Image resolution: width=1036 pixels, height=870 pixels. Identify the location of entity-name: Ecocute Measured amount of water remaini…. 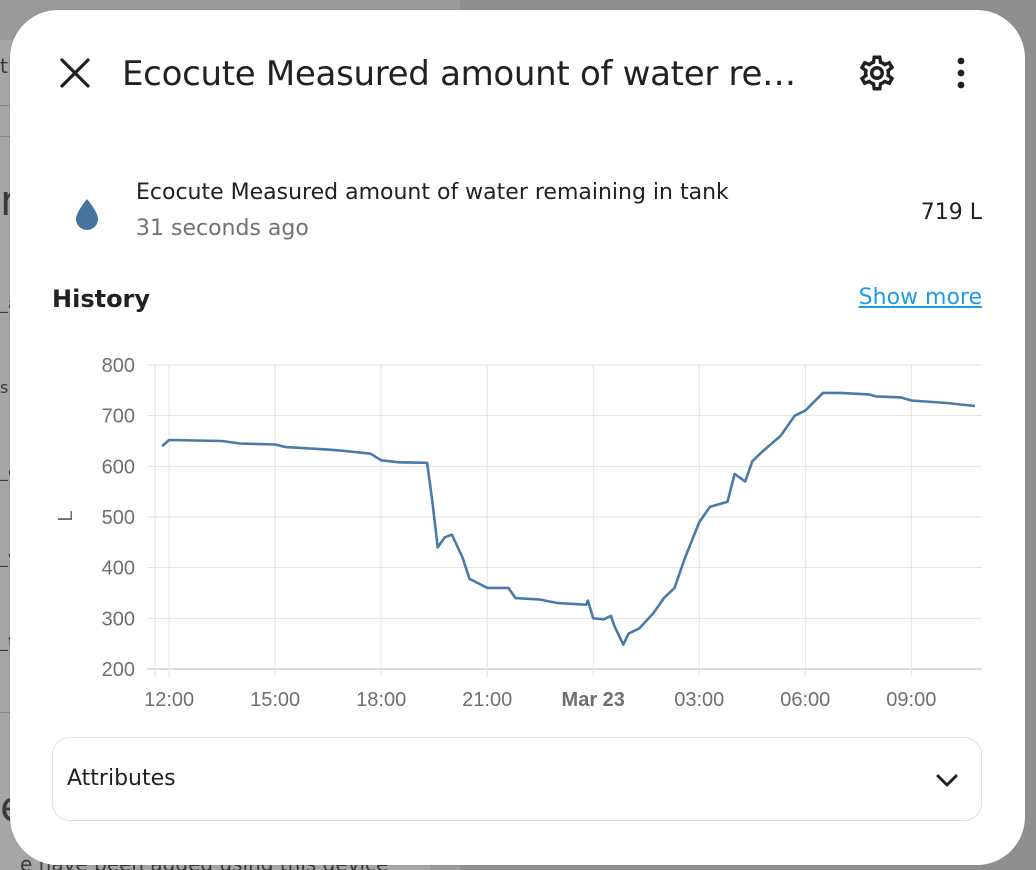
(432, 192).